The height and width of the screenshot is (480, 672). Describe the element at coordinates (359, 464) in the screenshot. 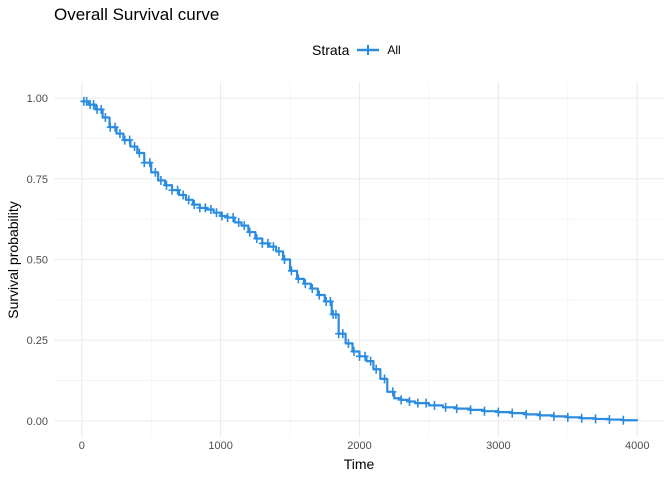

I see `x-axis-title: Time` at that location.